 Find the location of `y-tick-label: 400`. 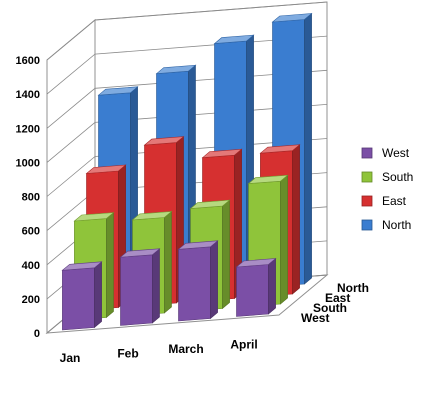

y-tick-label: 400 is located at coordinates (31, 266).